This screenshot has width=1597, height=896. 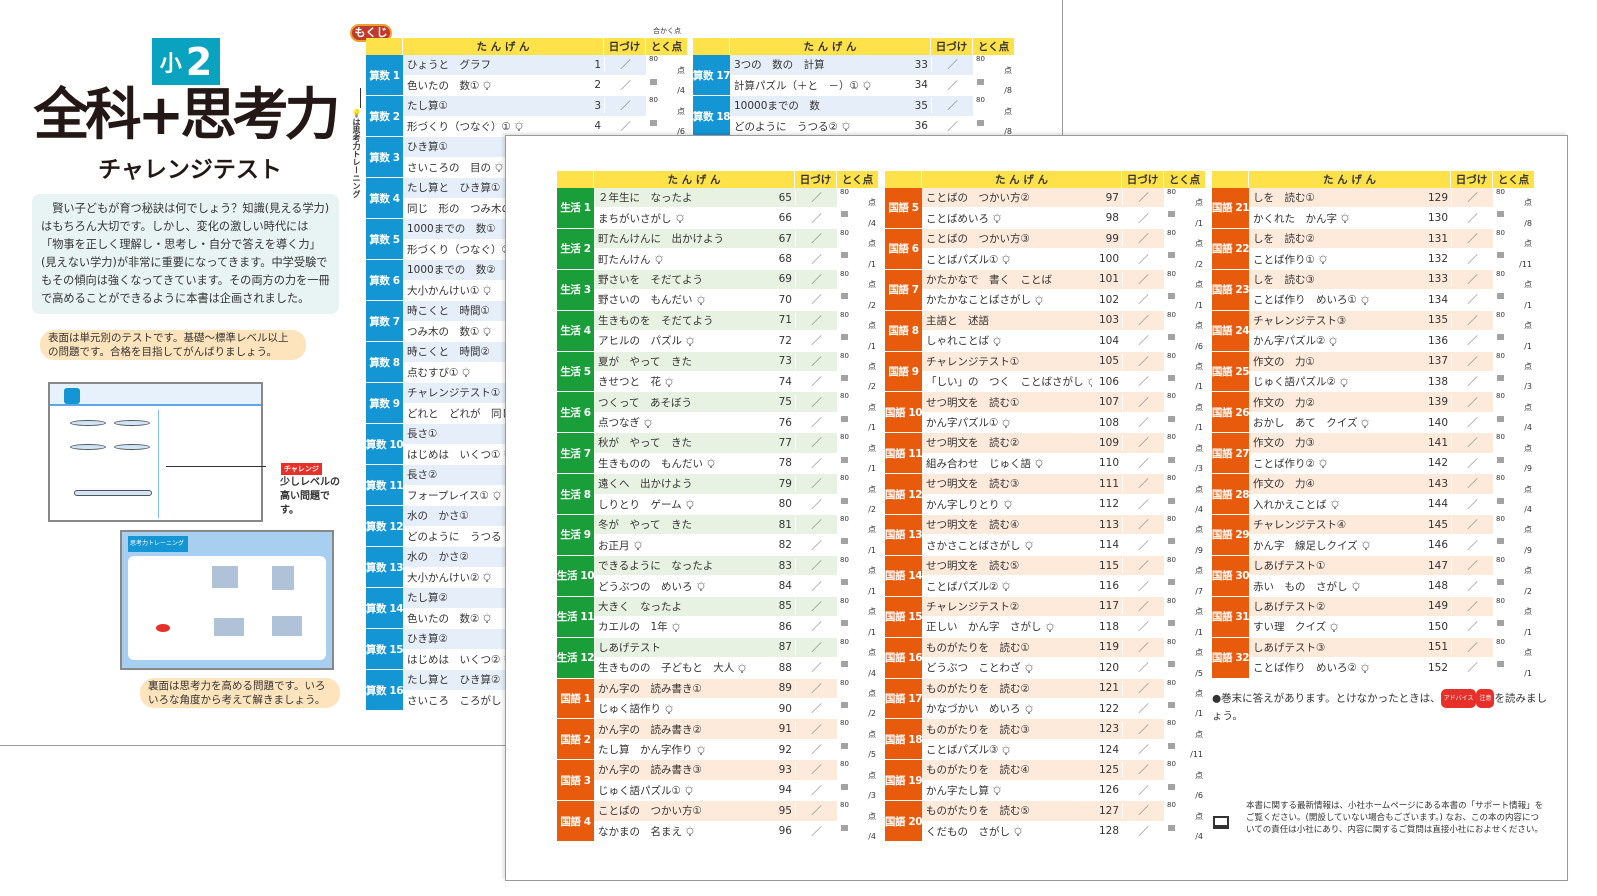 What do you see at coordinates (1064, 586) in the screenshot?
I see `table-row: ことばパズル② 116 ／ /7` at bounding box center [1064, 586].